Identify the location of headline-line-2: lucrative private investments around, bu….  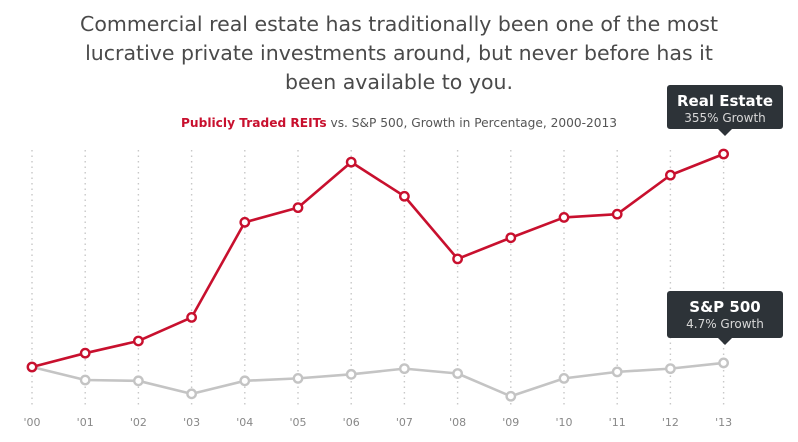
(399, 53).